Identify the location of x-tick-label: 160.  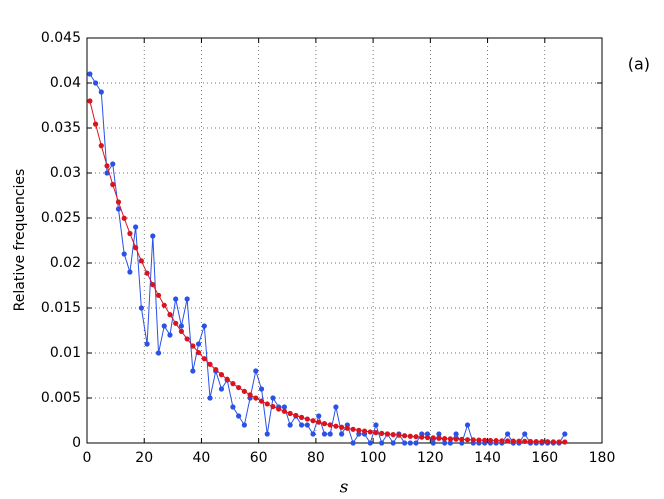
(544, 458).